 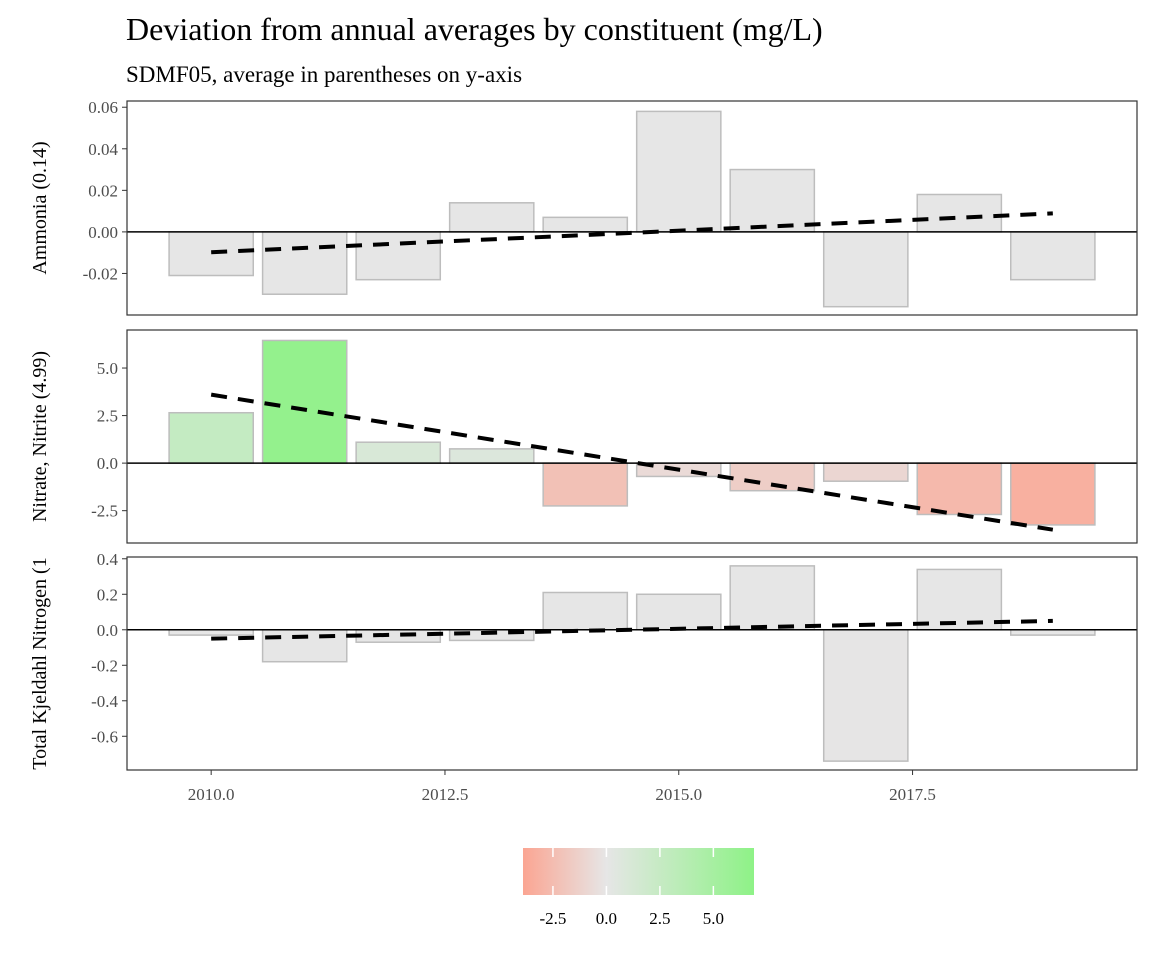 What do you see at coordinates (103, 107) in the screenshot?
I see `y-tick-label: 0.06` at bounding box center [103, 107].